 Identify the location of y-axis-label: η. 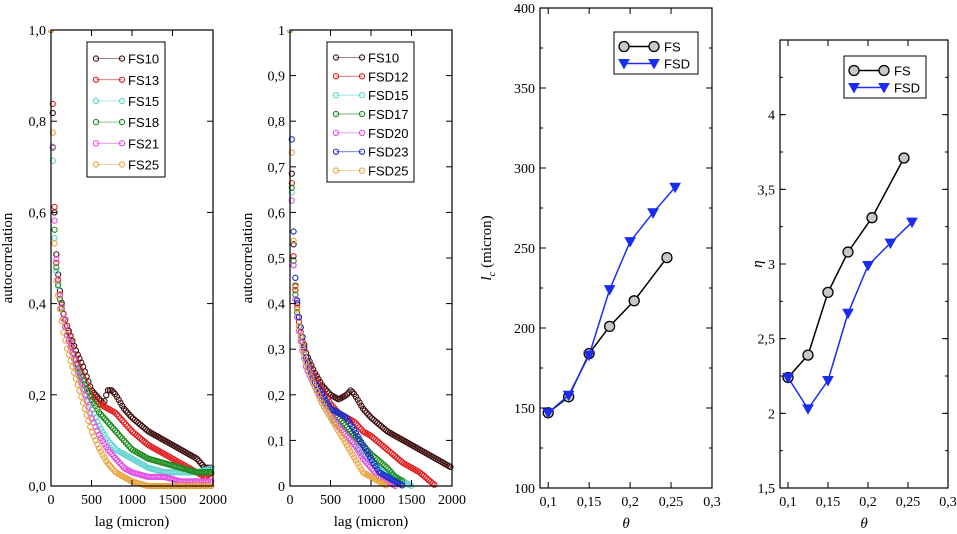
(758, 263).